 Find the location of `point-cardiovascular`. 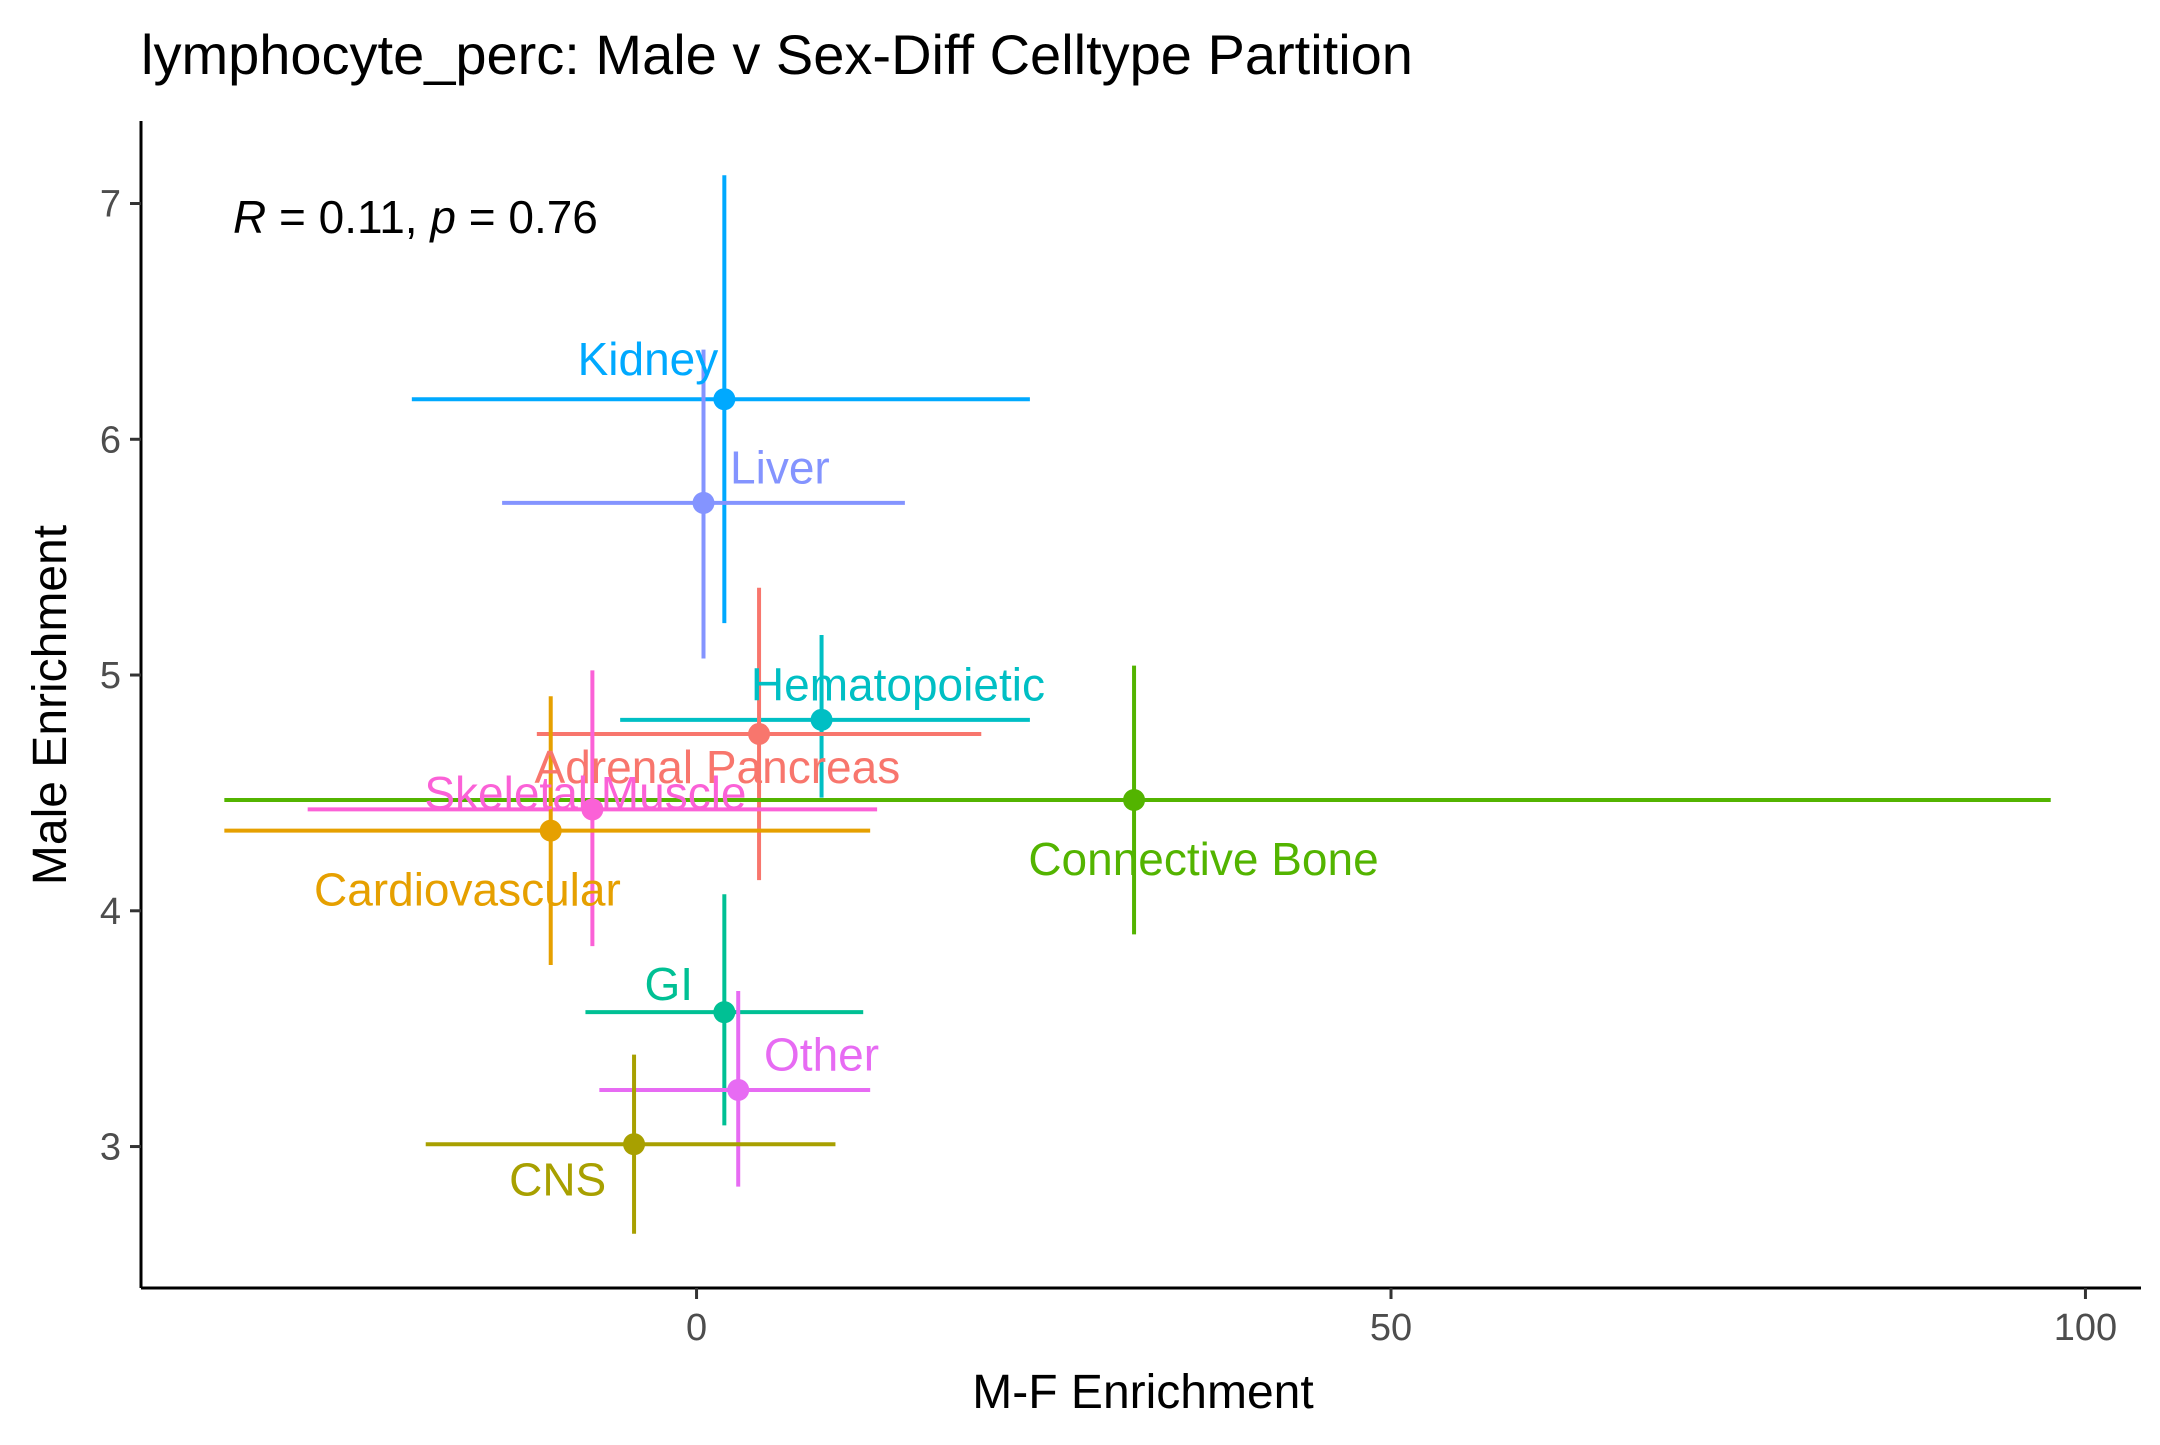

point-cardiovascular is located at coordinates (550, 830).